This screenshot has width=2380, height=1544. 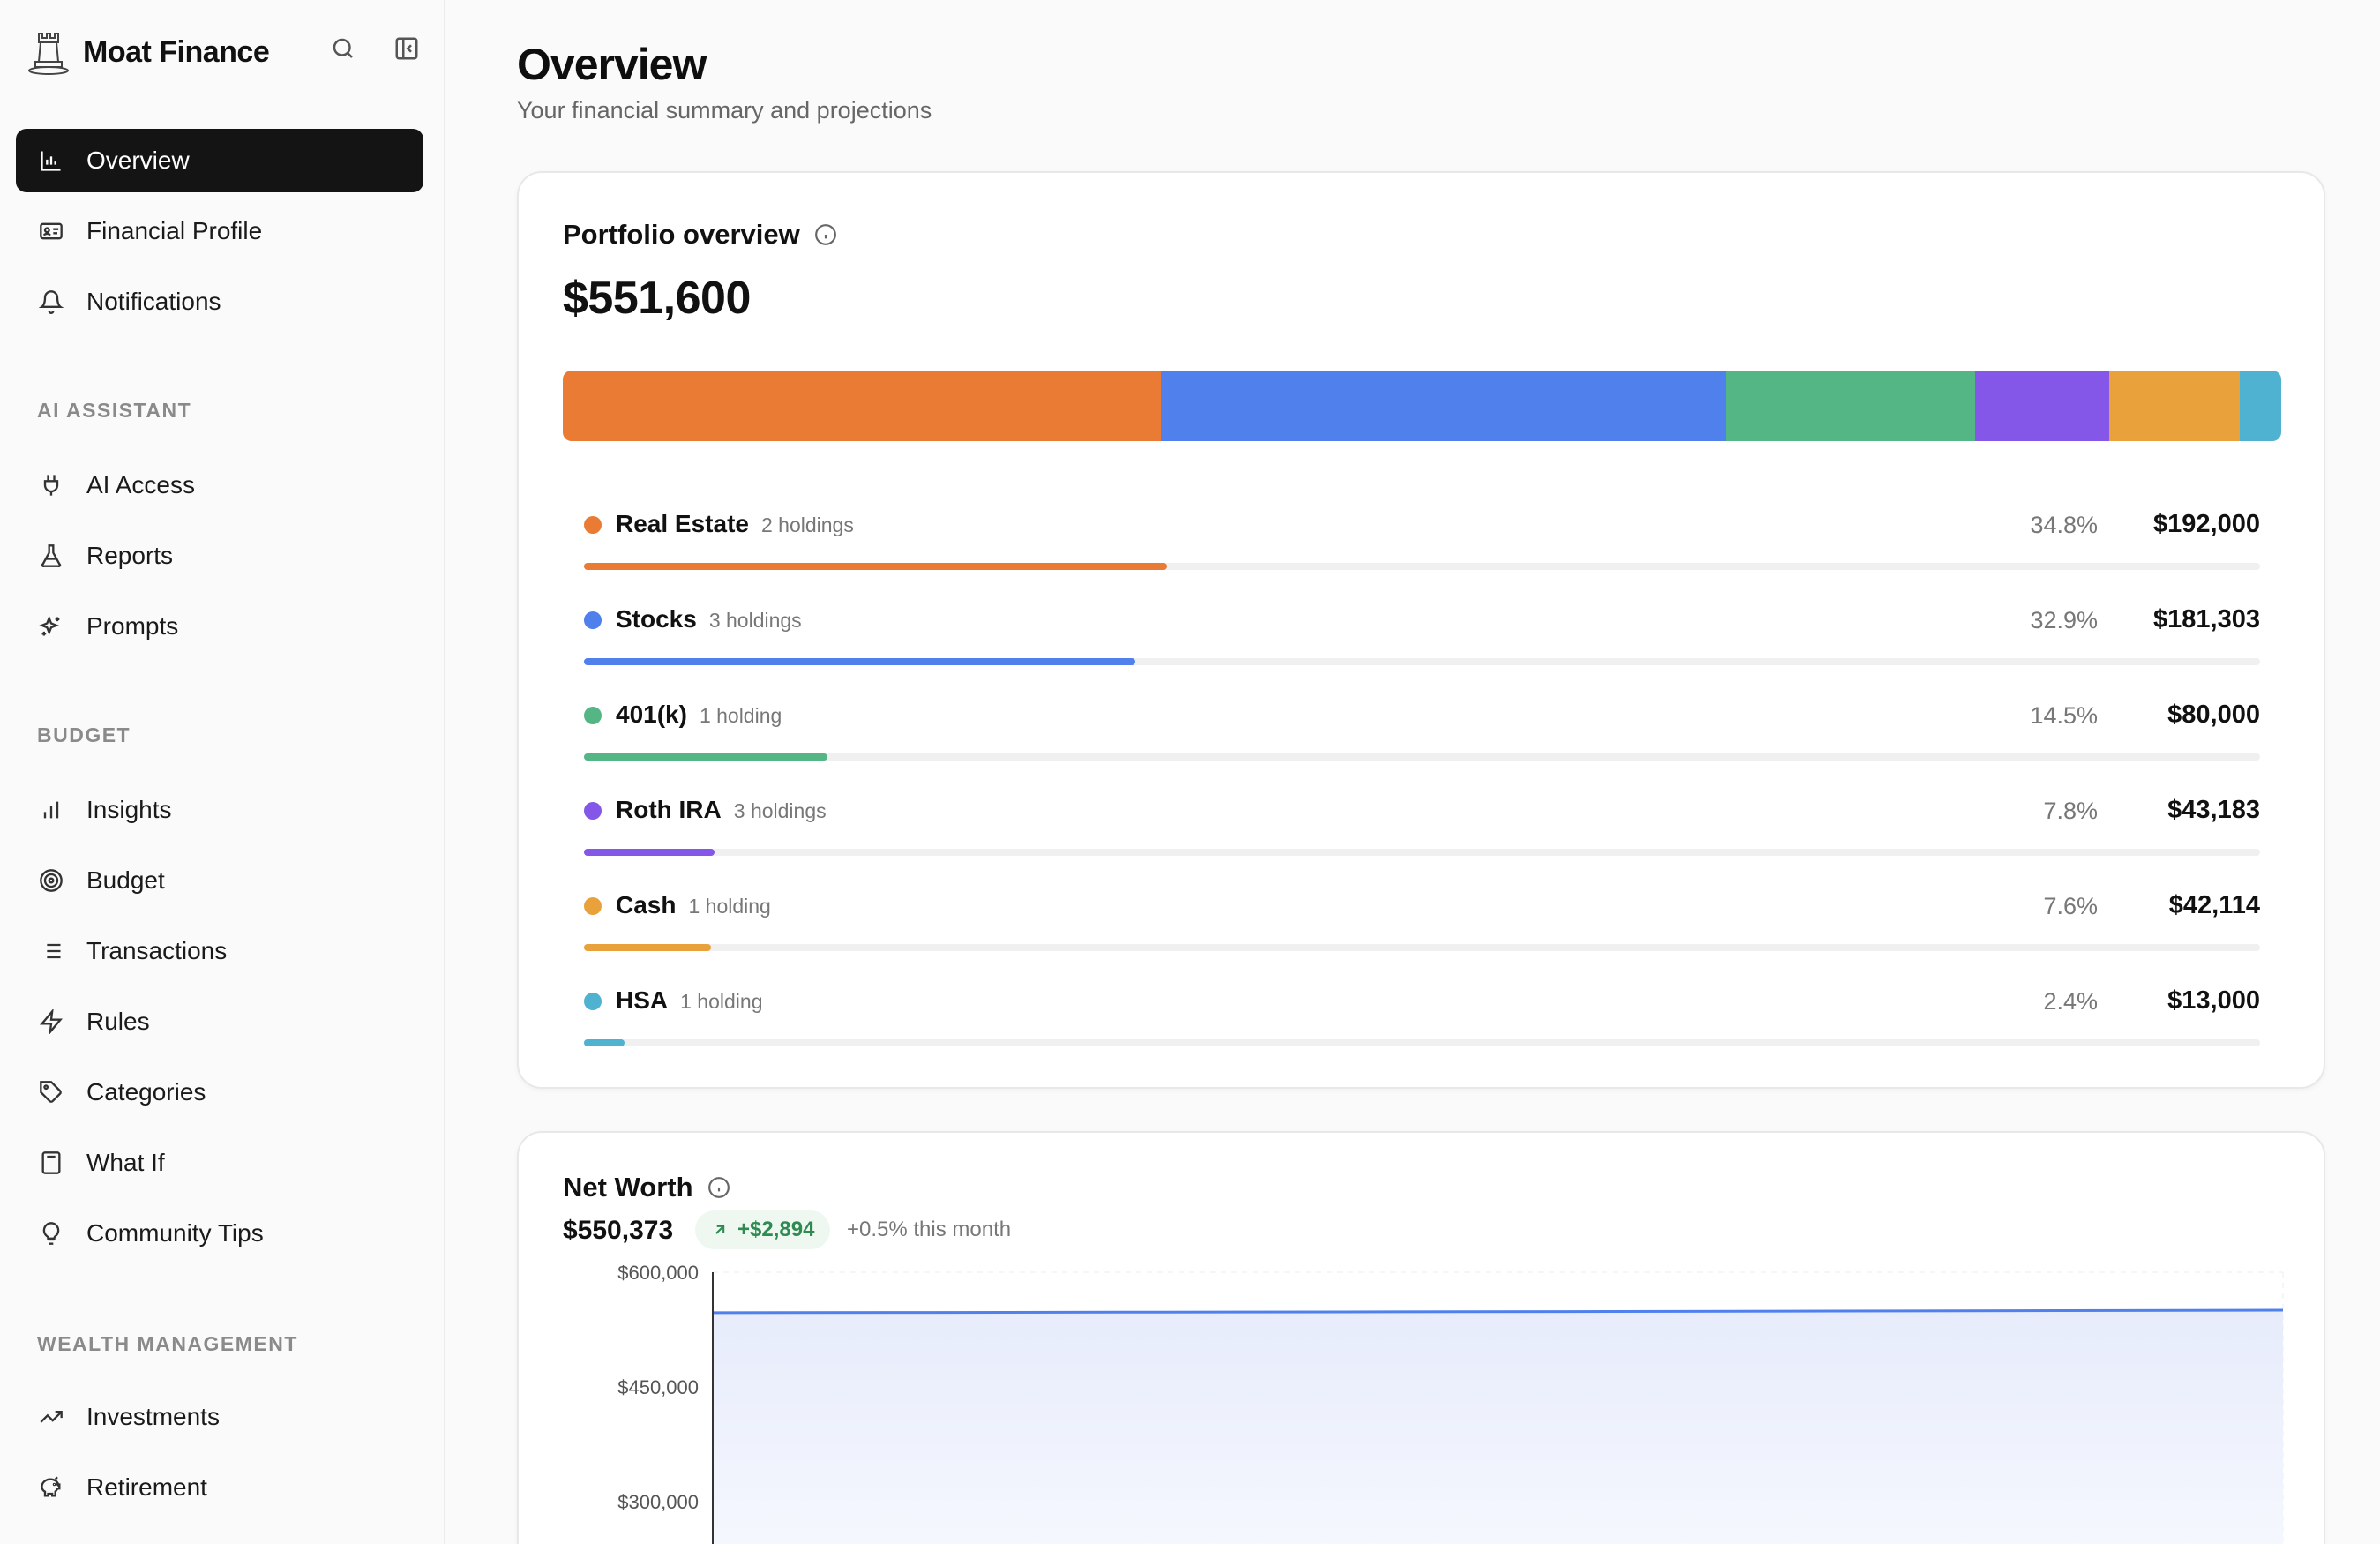 What do you see at coordinates (1498, 1312) in the screenshot?
I see `net-worth-line` at bounding box center [1498, 1312].